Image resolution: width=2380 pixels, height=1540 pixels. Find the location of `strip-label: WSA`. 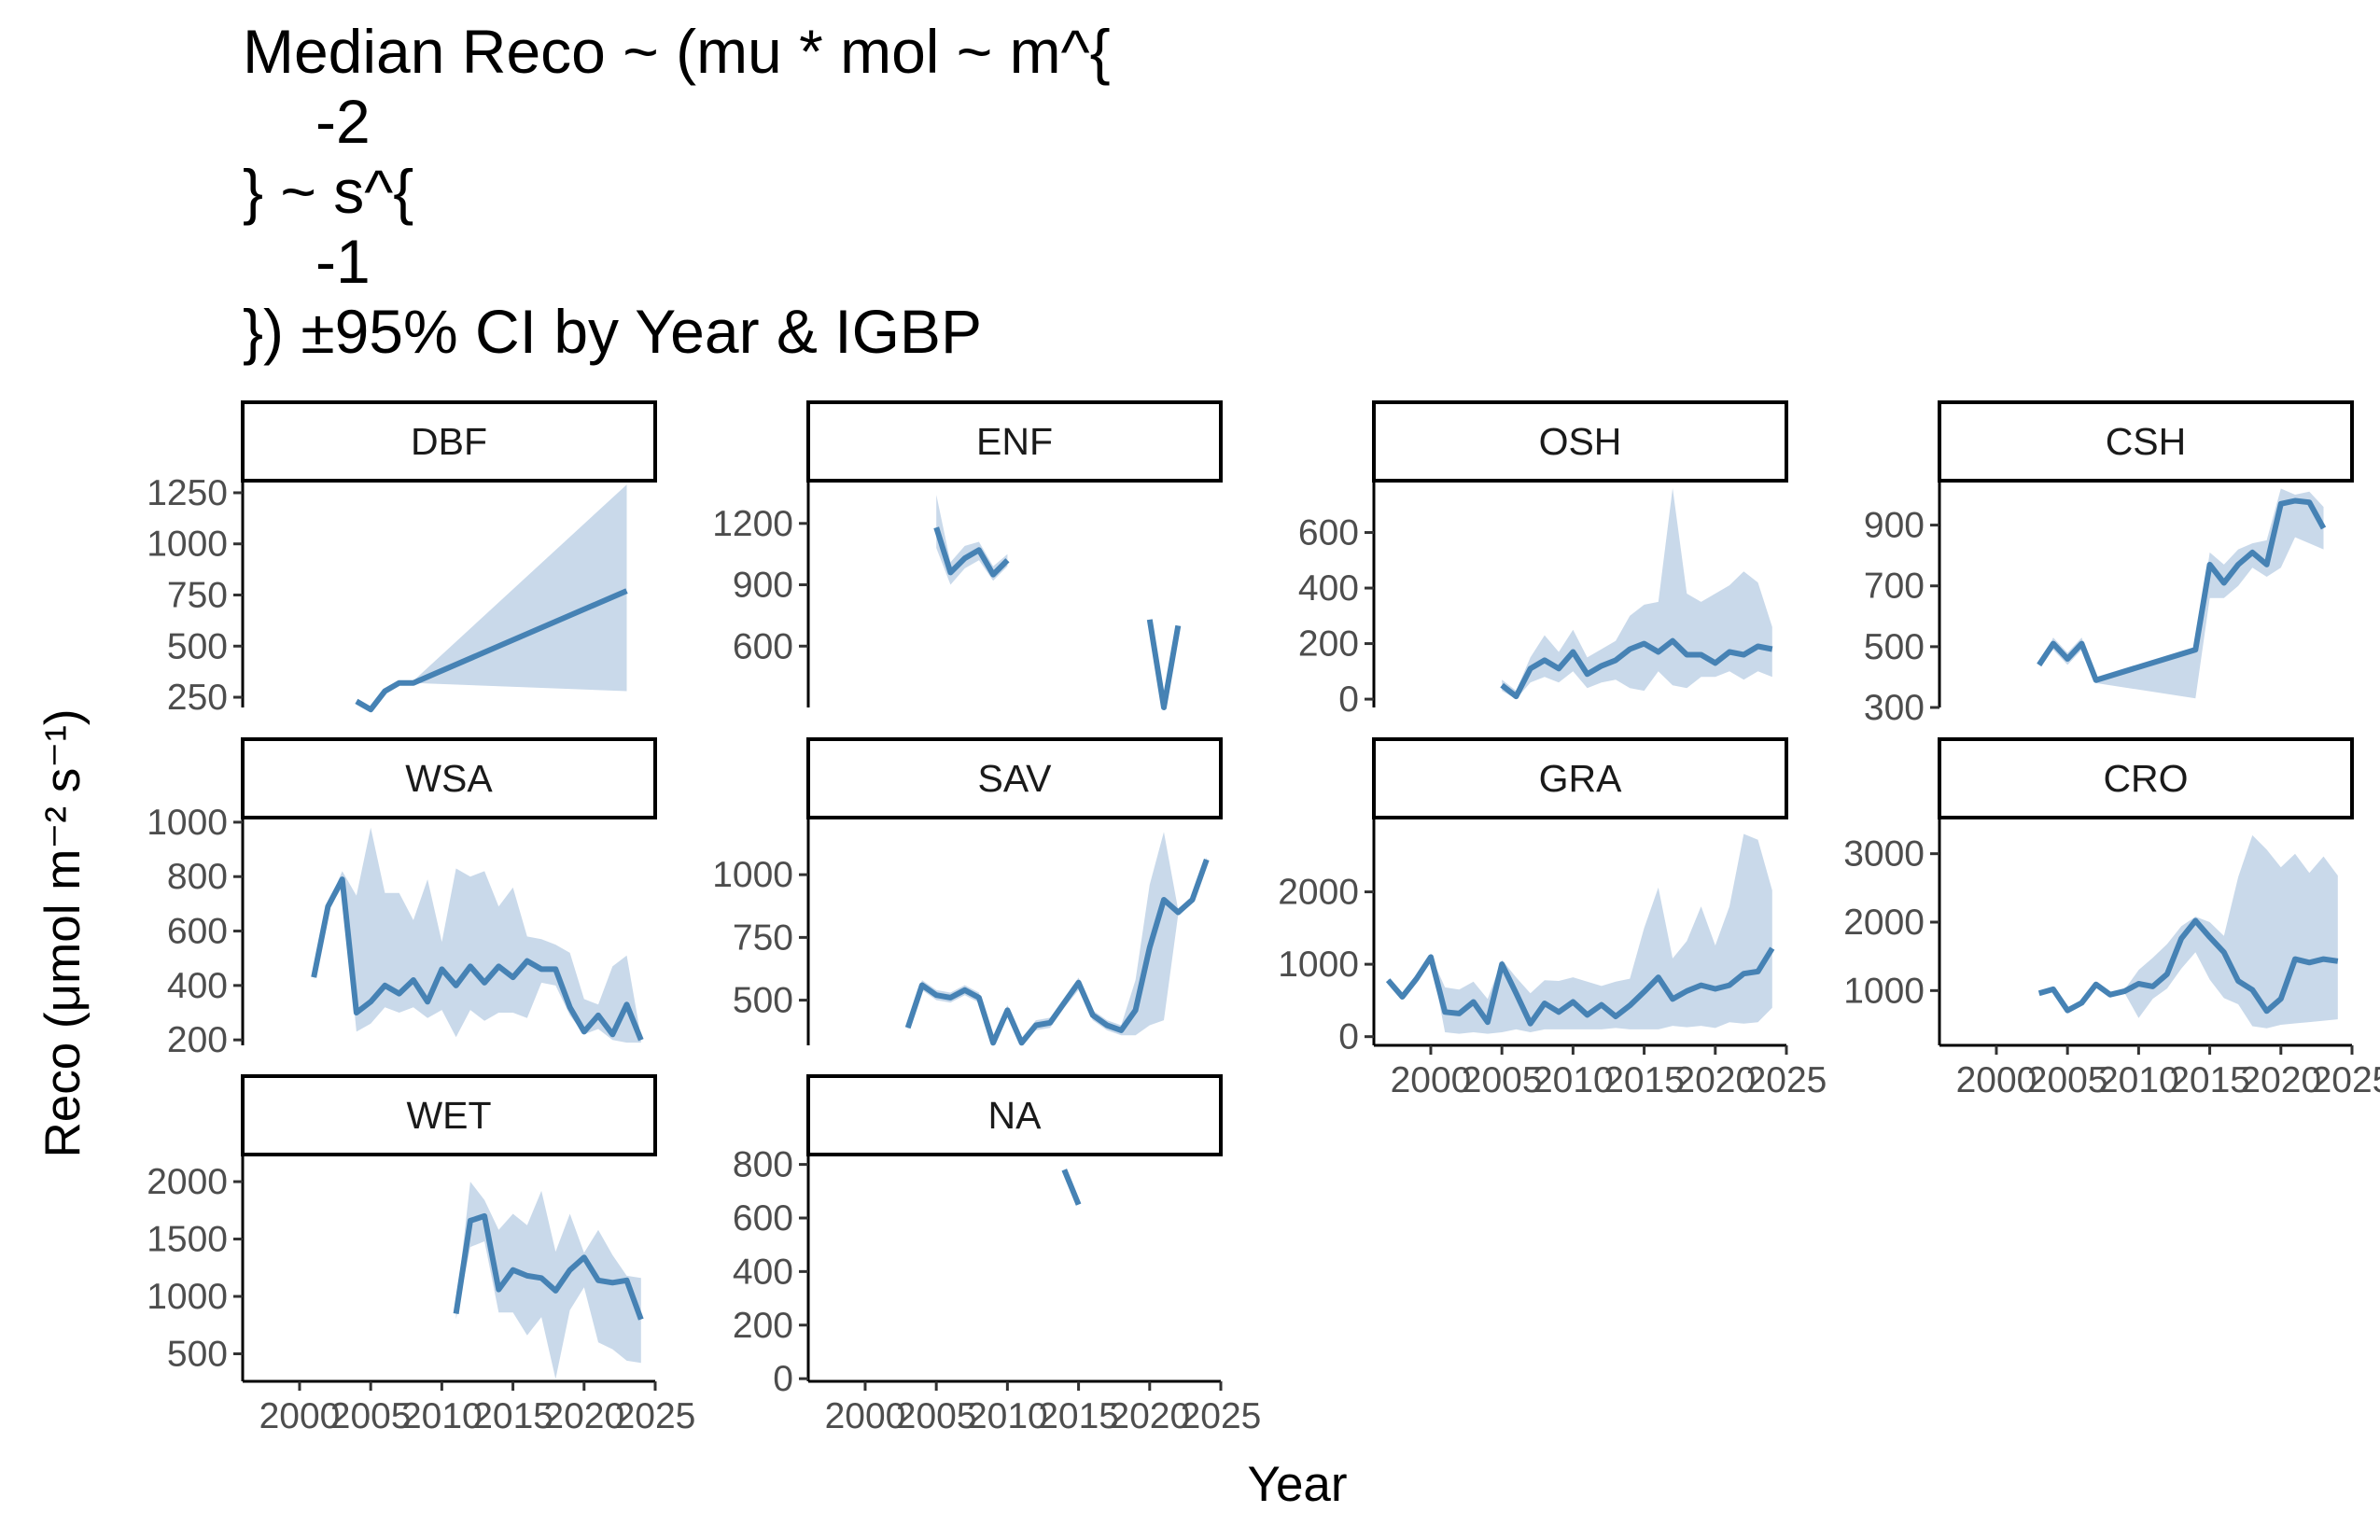

strip-label: WSA is located at coordinates (449, 778).